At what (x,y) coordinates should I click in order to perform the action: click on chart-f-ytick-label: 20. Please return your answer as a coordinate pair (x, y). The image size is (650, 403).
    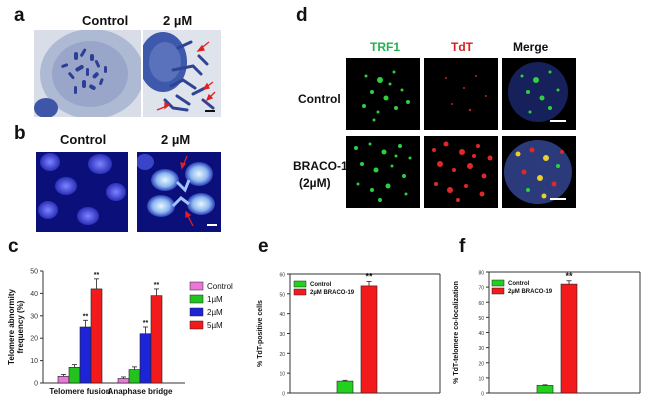
    Looking at the image, I should click on (481, 364).